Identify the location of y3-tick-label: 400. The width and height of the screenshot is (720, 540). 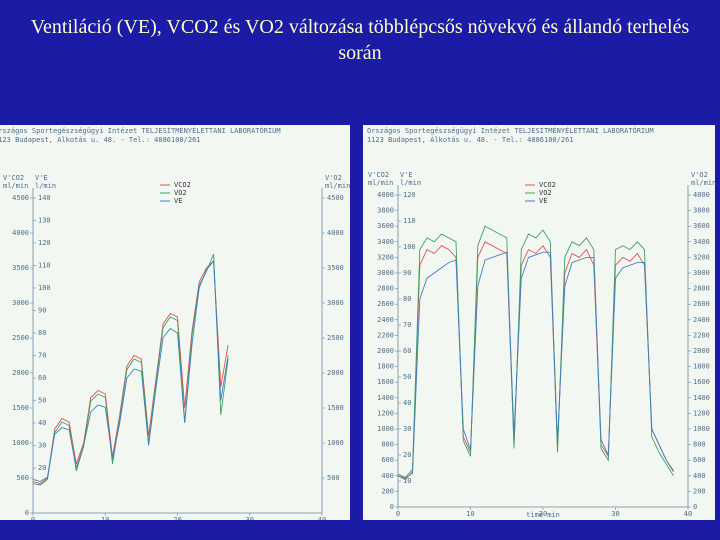
(699, 476).